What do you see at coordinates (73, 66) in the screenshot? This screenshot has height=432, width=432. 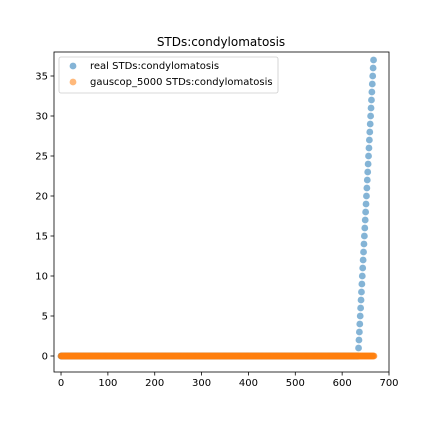 I see `legend-marker-real` at bounding box center [73, 66].